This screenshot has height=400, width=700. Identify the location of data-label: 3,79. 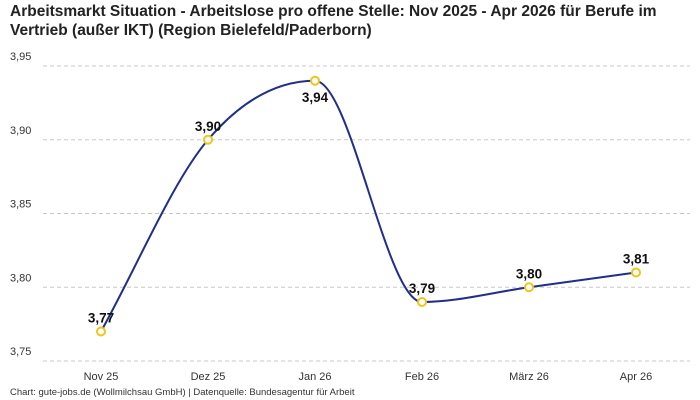
(422, 288).